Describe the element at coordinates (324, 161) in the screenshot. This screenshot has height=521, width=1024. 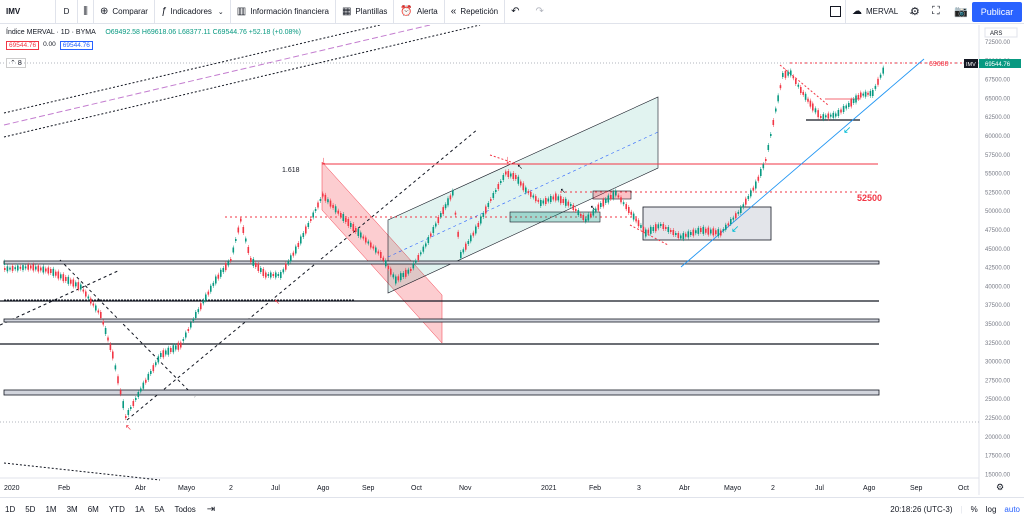
I see `sell-arrow-icon: ↓` at that location.